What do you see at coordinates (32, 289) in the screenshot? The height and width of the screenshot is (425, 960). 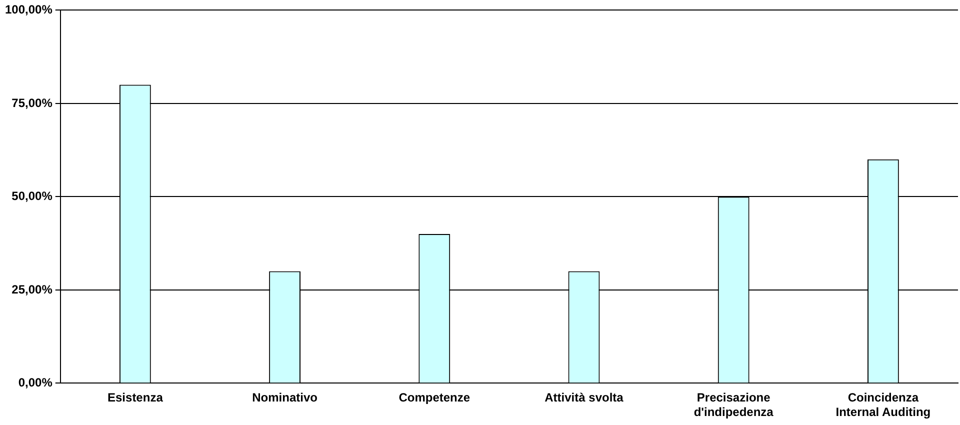 I see `y-tick-label: 25,00%` at bounding box center [32, 289].